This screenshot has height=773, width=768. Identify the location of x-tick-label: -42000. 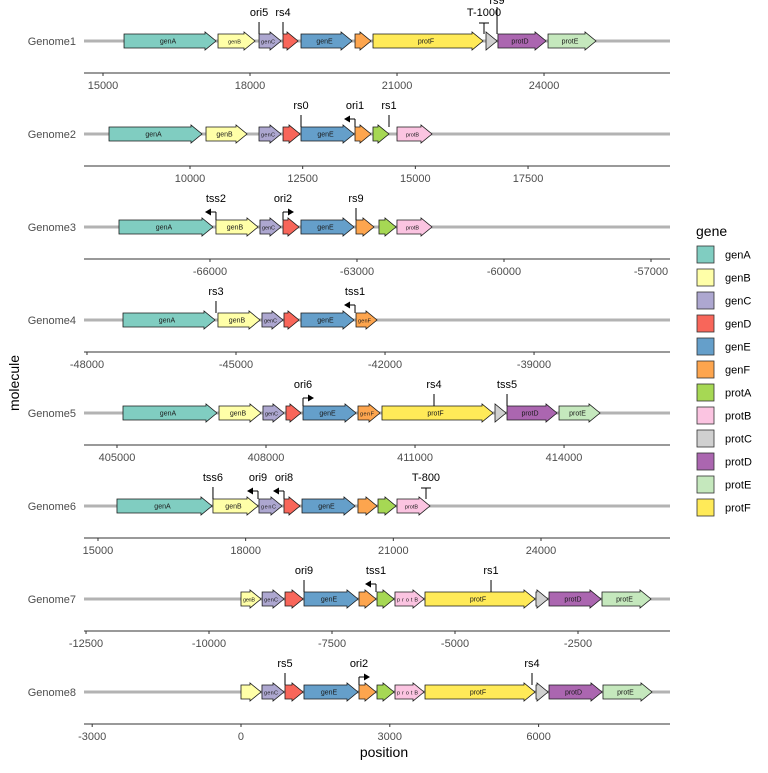
(385, 365).